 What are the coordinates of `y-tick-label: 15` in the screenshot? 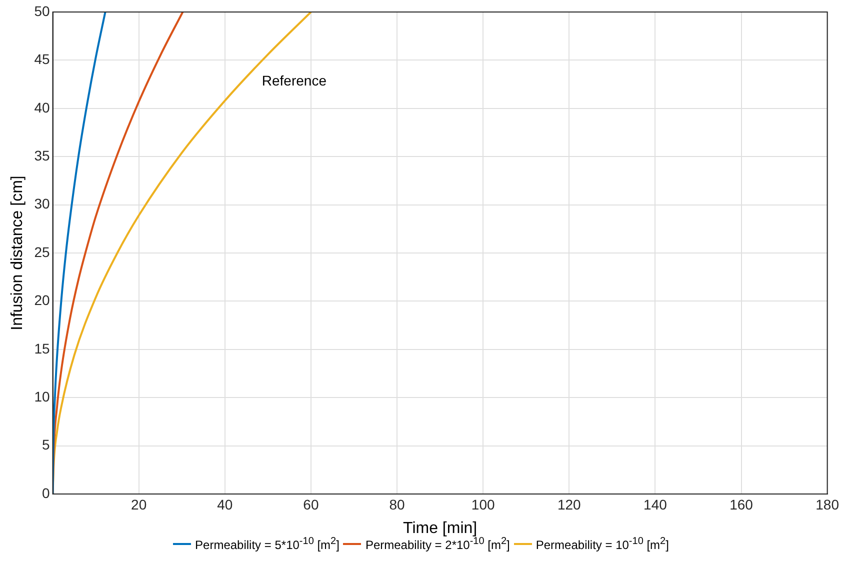 It's located at (42, 348).